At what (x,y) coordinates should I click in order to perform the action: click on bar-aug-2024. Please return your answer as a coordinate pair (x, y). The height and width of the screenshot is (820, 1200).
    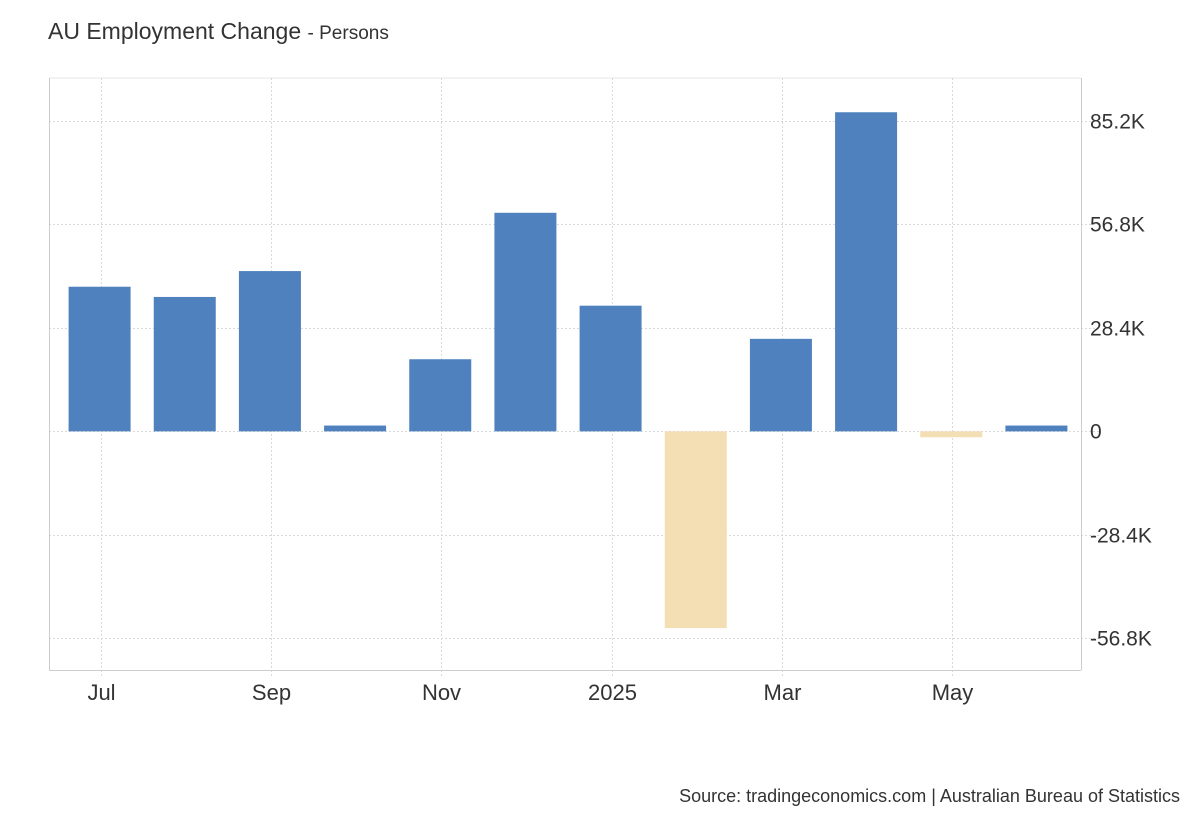
    Looking at the image, I should click on (184, 364).